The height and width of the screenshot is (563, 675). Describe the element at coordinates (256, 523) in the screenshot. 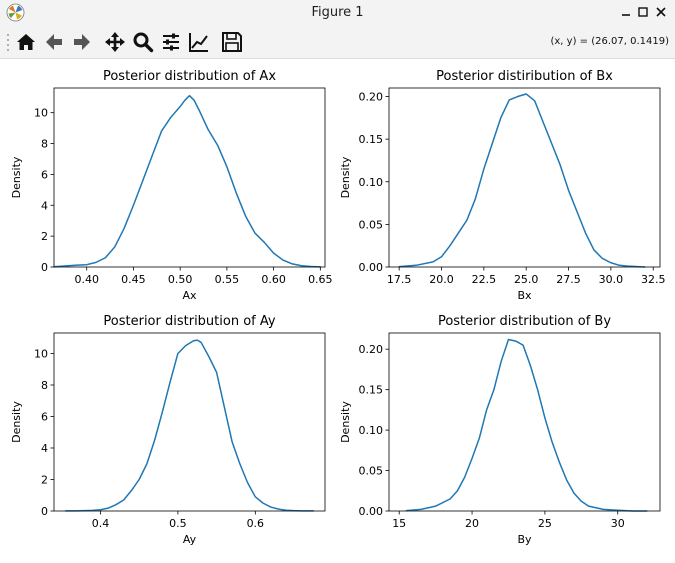

I see `x-tick-label: 0.6` at that location.